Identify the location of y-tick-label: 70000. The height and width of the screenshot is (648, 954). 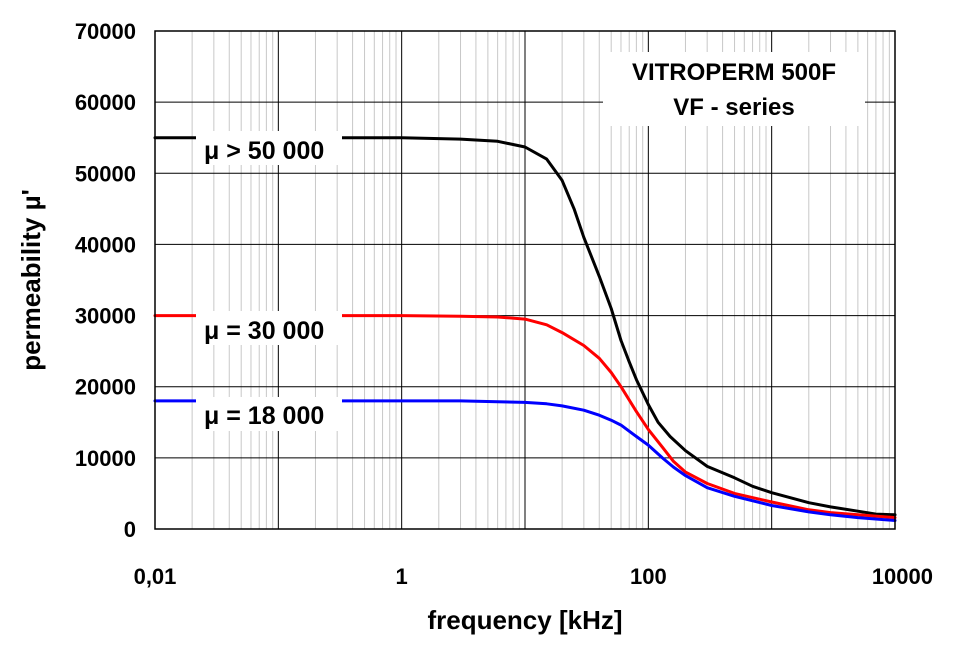
(105, 31).